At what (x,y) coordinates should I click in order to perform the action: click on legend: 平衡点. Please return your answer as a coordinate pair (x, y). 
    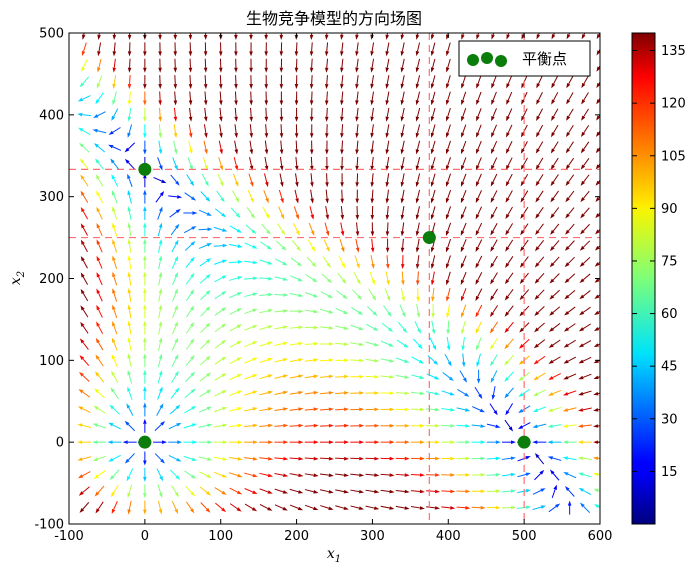
    Looking at the image, I should click on (524, 58).